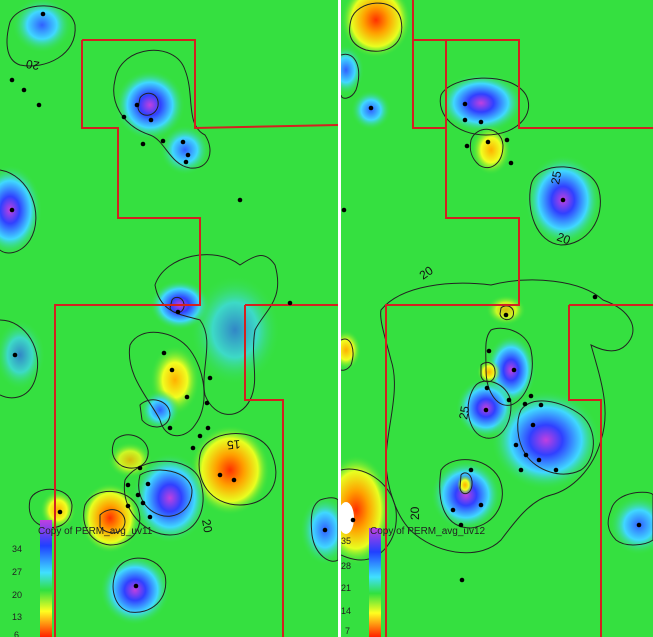 Image resolution: width=653 pixels, height=637 pixels. What do you see at coordinates (339, 318) in the screenshot?
I see `panel-divider` at bounding box center [339, 318].